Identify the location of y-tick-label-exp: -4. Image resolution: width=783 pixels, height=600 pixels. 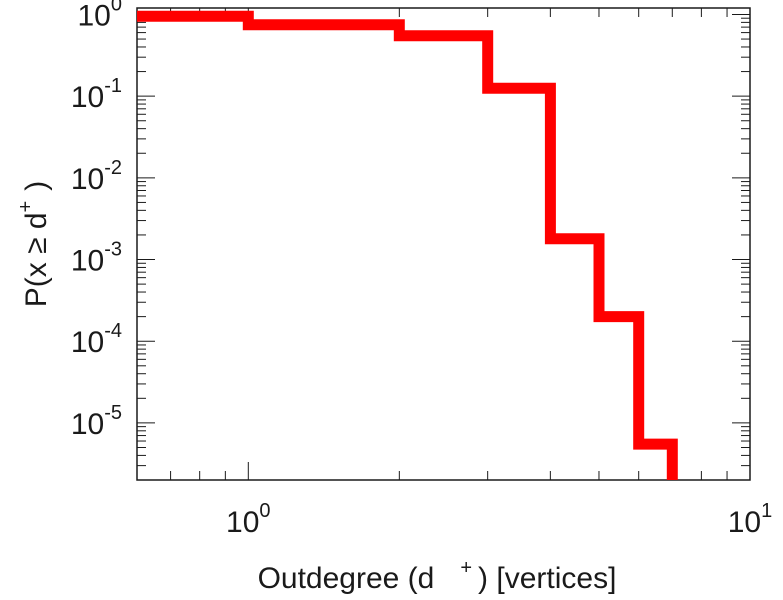
(113, 331).